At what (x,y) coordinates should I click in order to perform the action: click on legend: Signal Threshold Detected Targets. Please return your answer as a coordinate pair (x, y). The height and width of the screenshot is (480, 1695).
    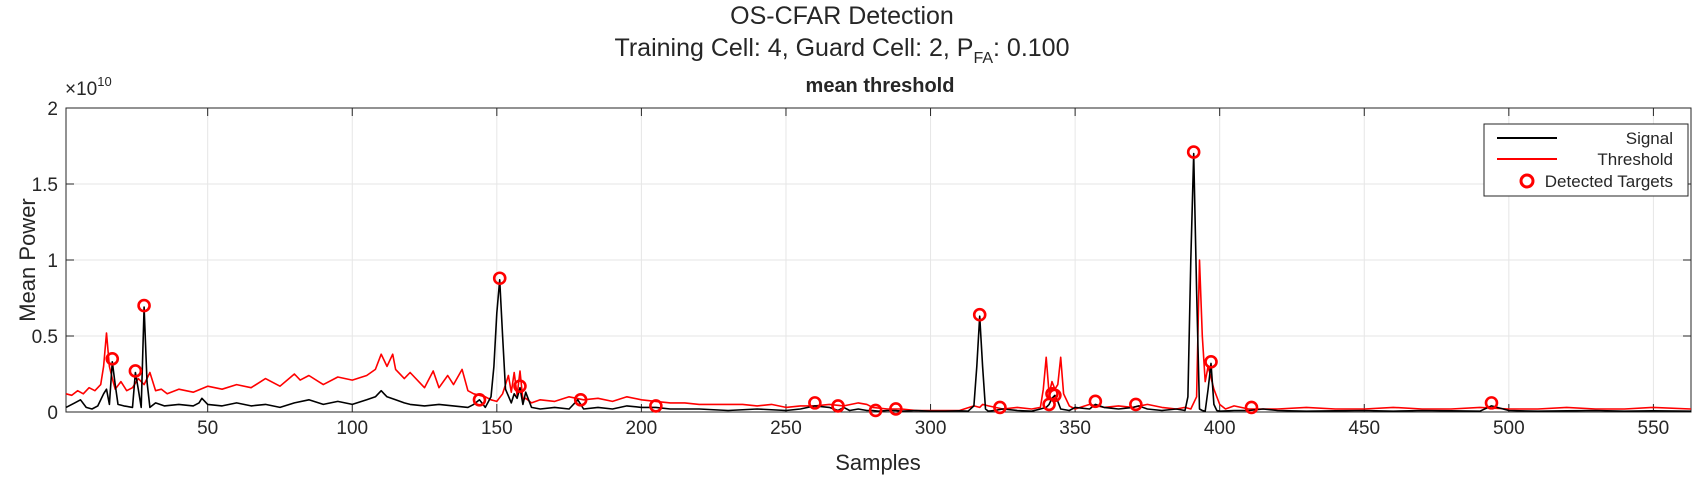
    Looking at the image, I should click on (1586, 160).